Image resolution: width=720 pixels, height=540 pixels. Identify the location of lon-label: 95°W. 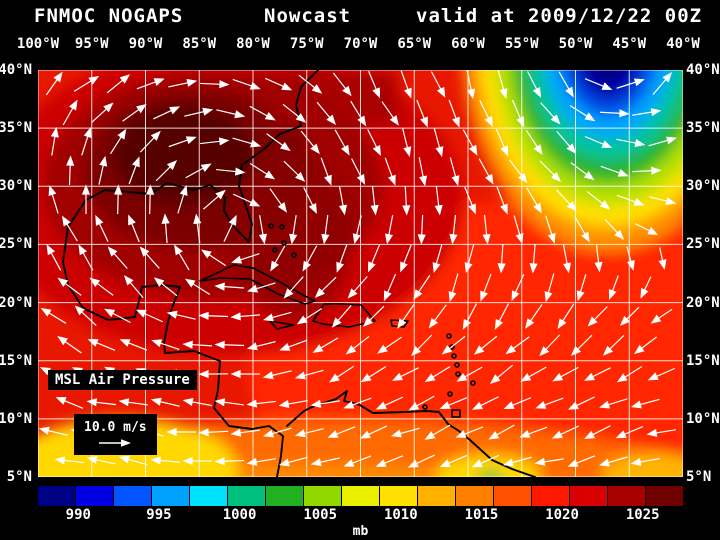
(91, 44).